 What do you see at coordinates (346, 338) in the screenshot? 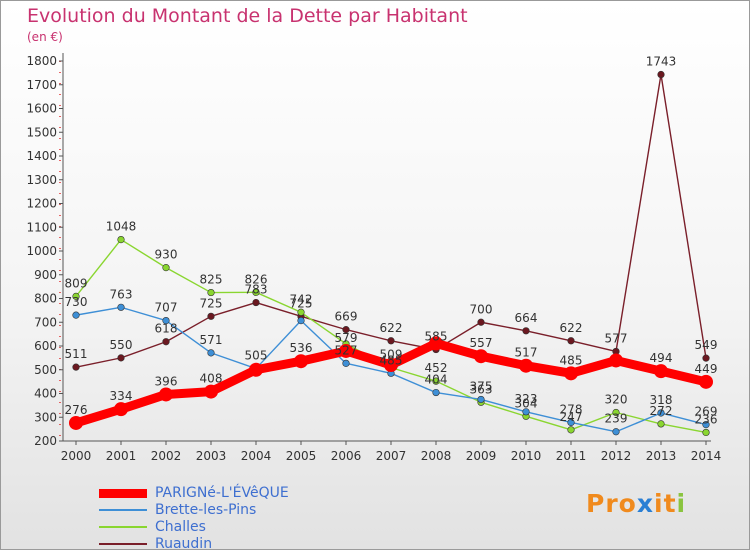
I see `data-label: 579` at bounding box center [346, 338].